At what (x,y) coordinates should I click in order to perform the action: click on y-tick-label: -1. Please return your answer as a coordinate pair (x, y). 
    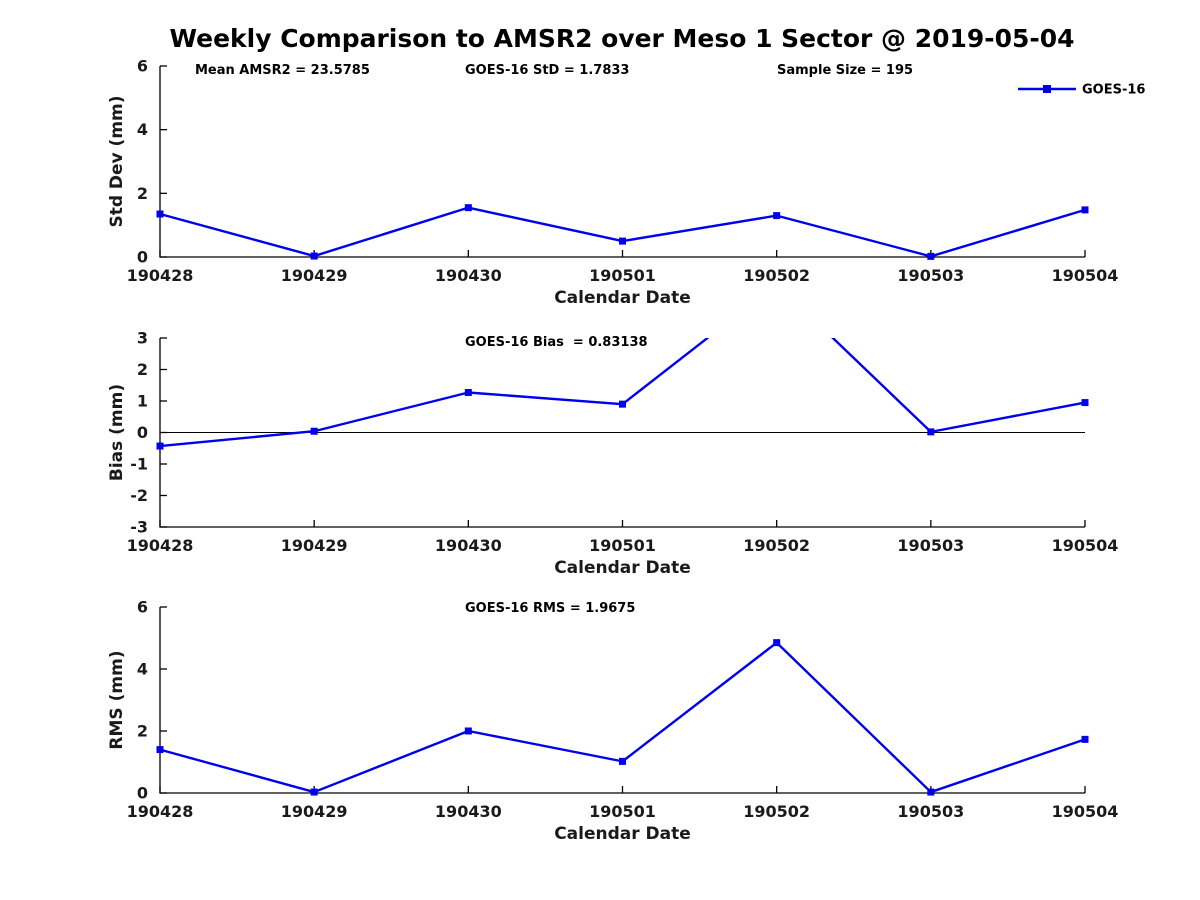
    Looking at the image, I should click on (139, 464).